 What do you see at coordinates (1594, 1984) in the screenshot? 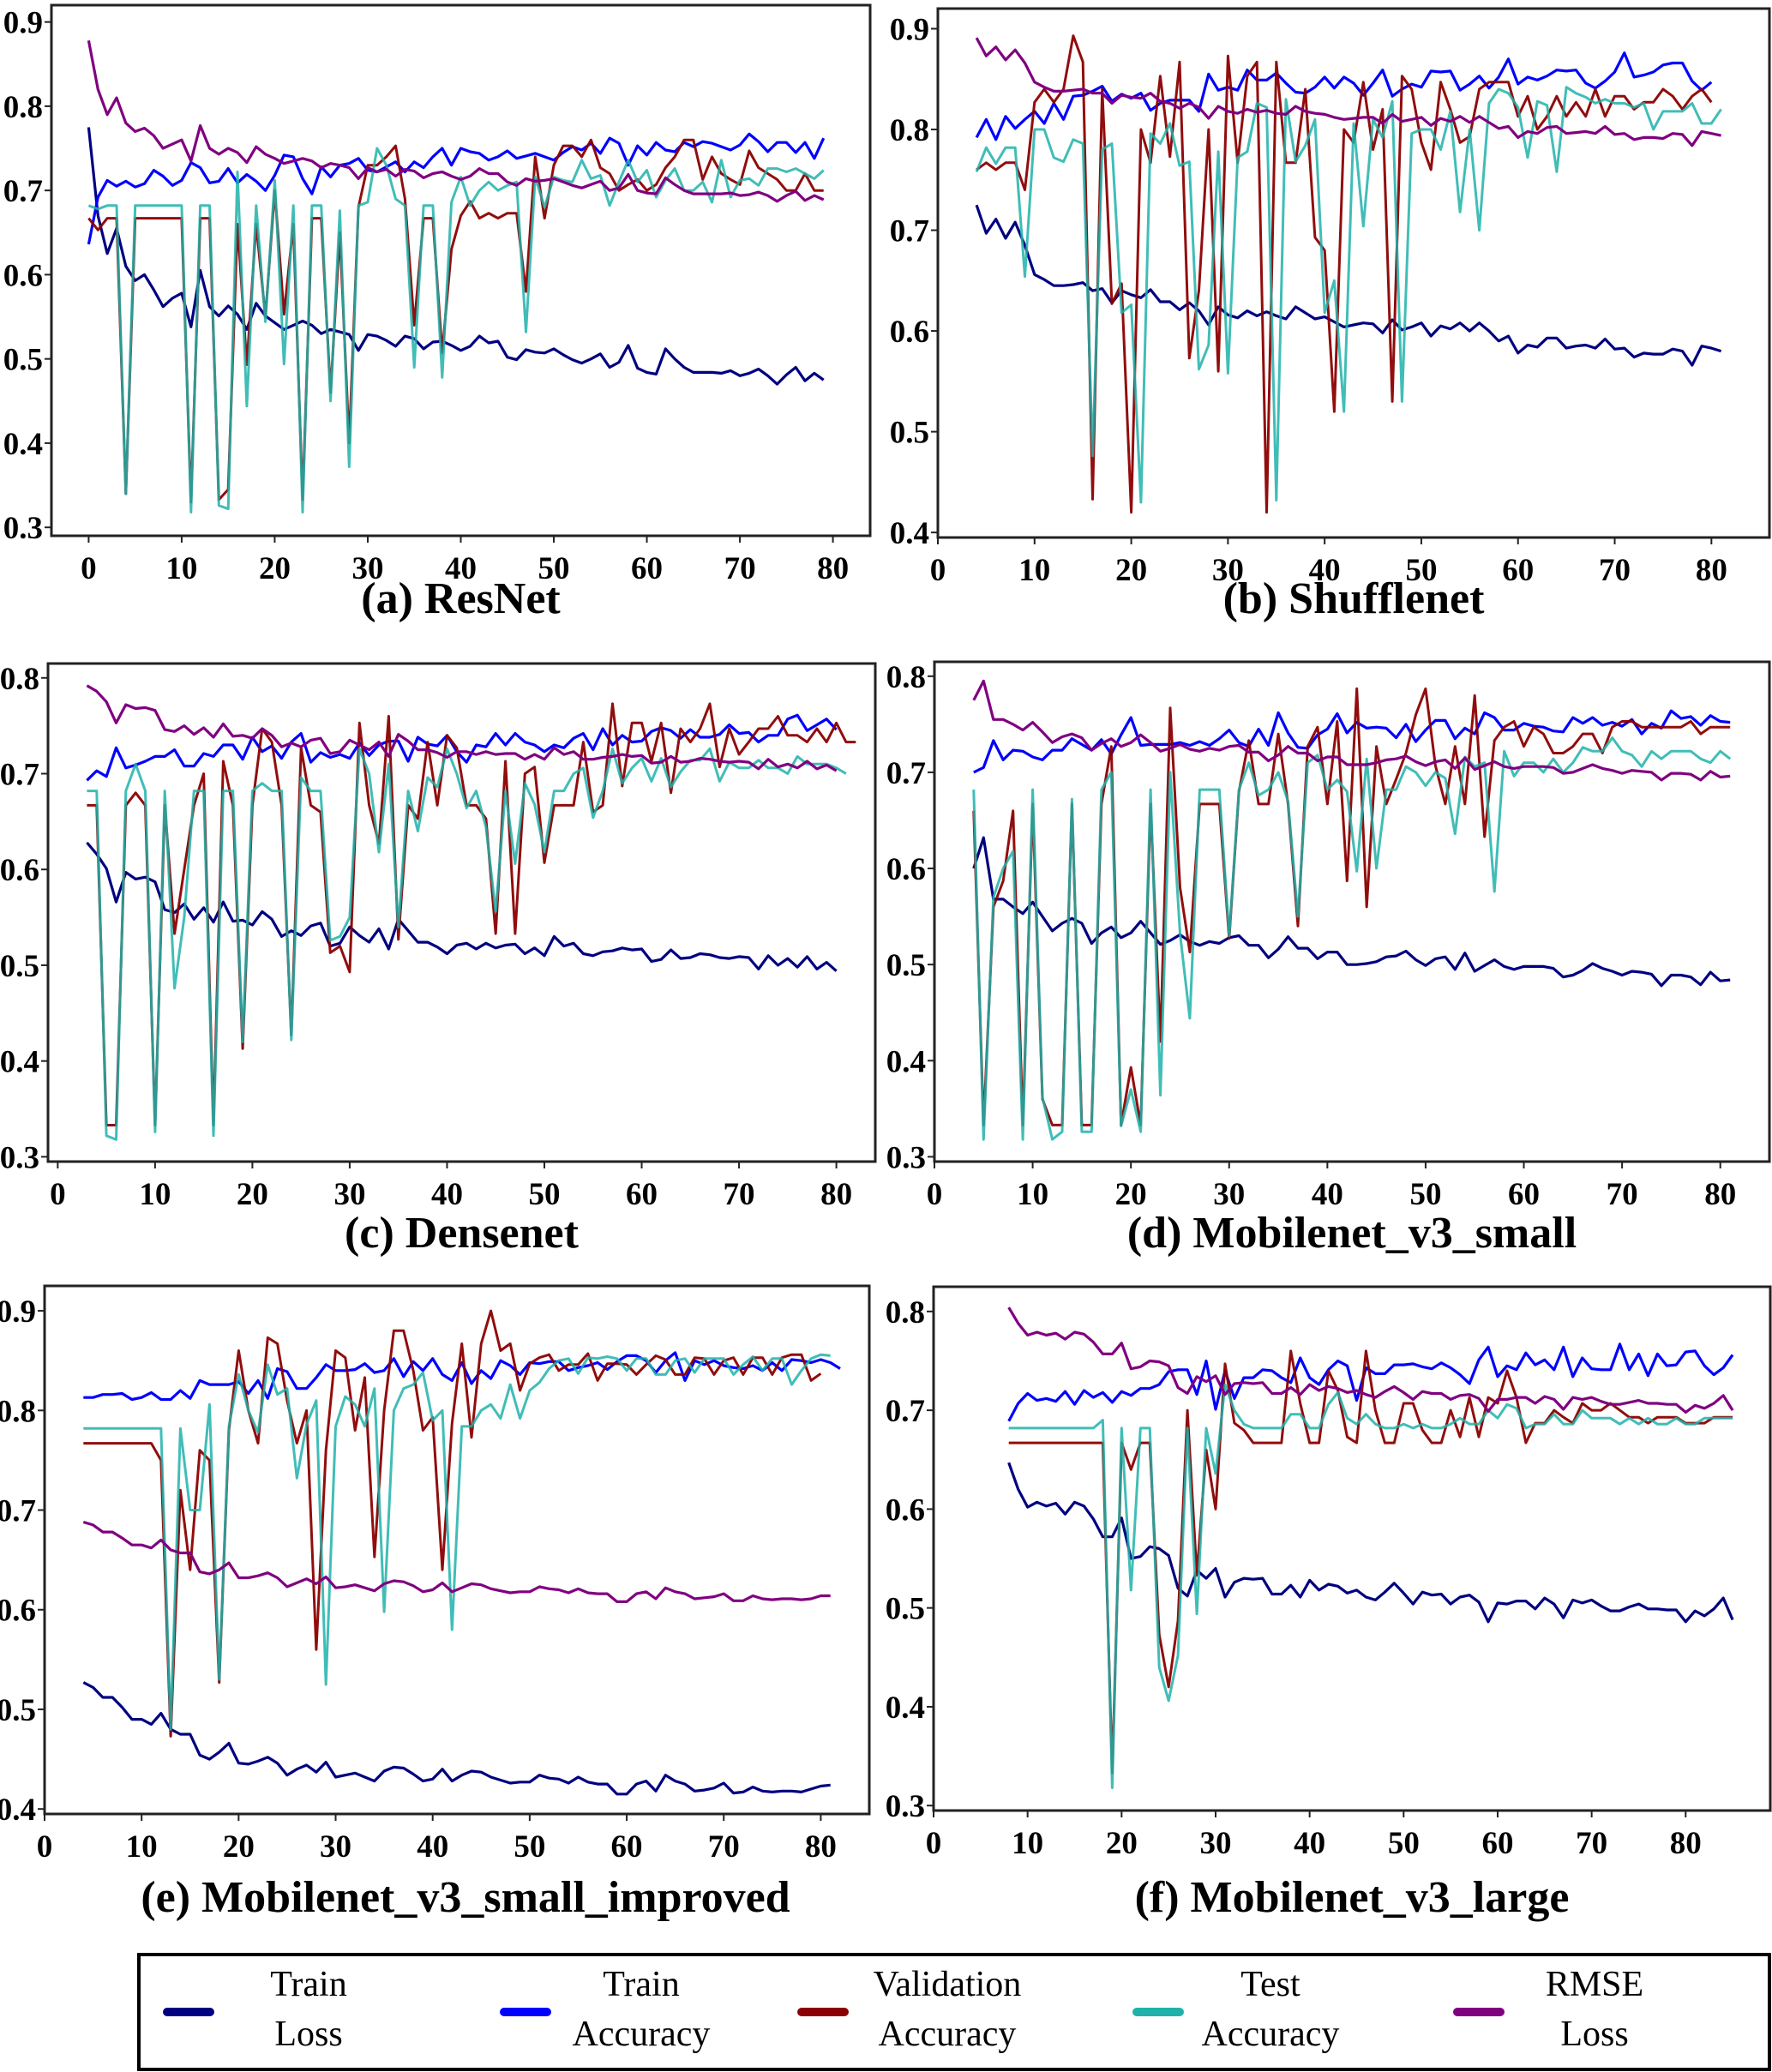
I see `legend-label-line1: RMSE` at bounding box center [1594, 1984].